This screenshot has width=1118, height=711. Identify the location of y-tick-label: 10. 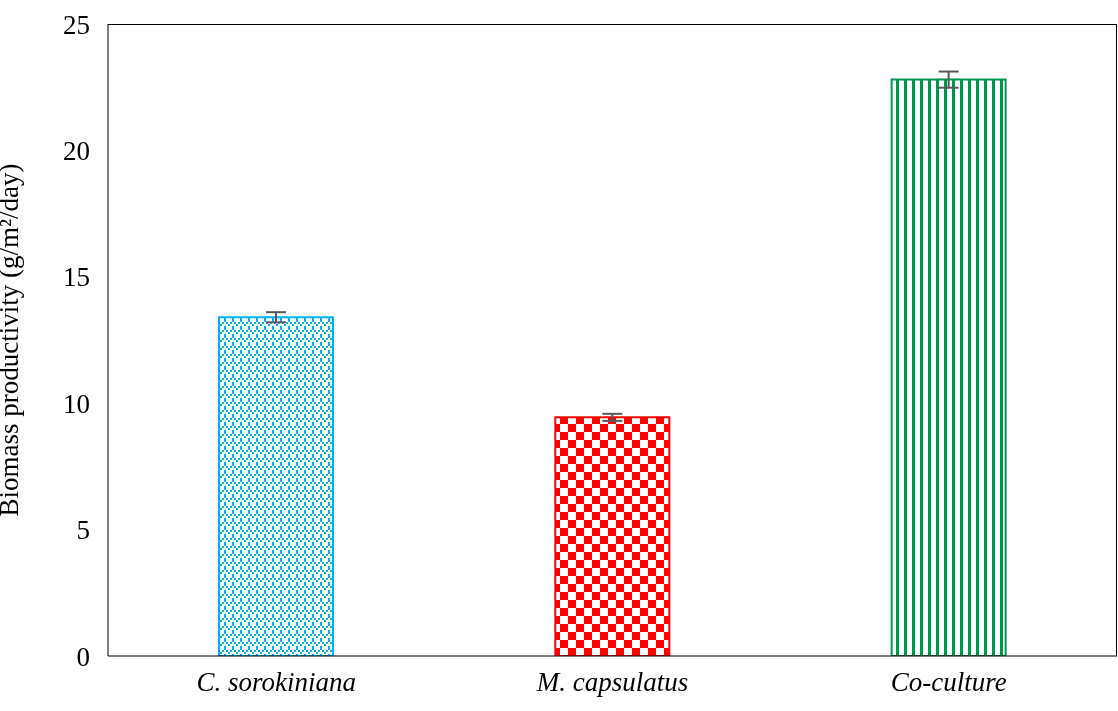
(76, 403).